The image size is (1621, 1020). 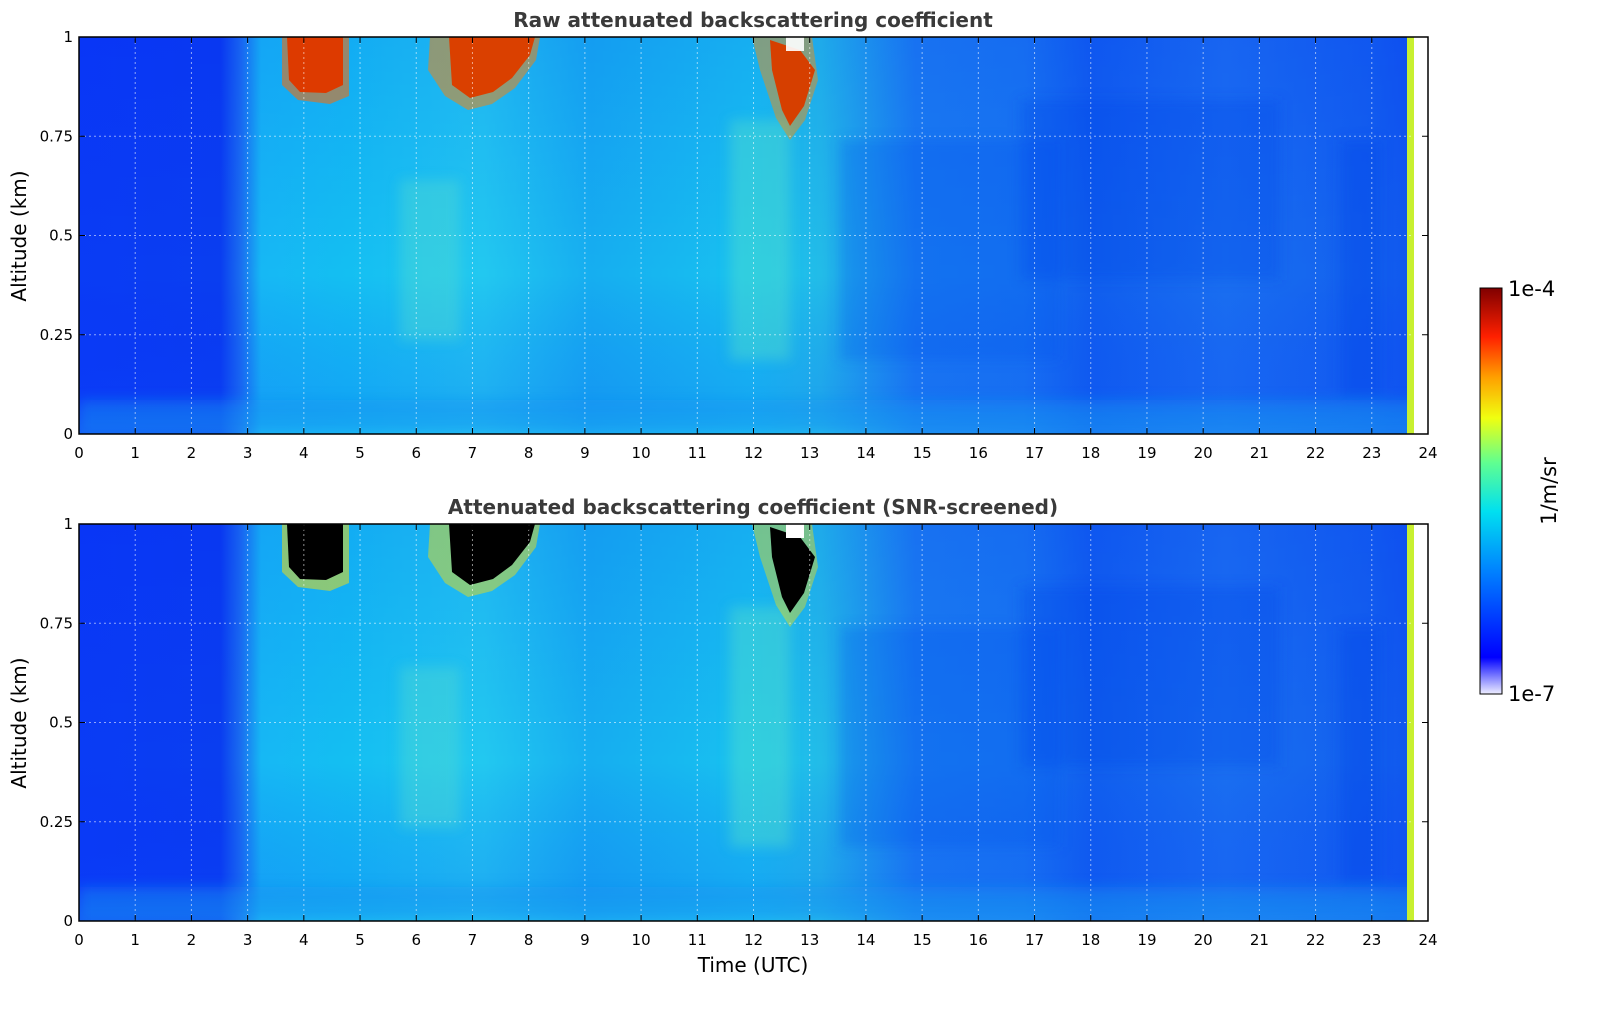 What do you see at coordinates (1531, 289) in the screenshot?
I see `colorbar-max-label: 1e-4` at bounding box center [1531, 289].